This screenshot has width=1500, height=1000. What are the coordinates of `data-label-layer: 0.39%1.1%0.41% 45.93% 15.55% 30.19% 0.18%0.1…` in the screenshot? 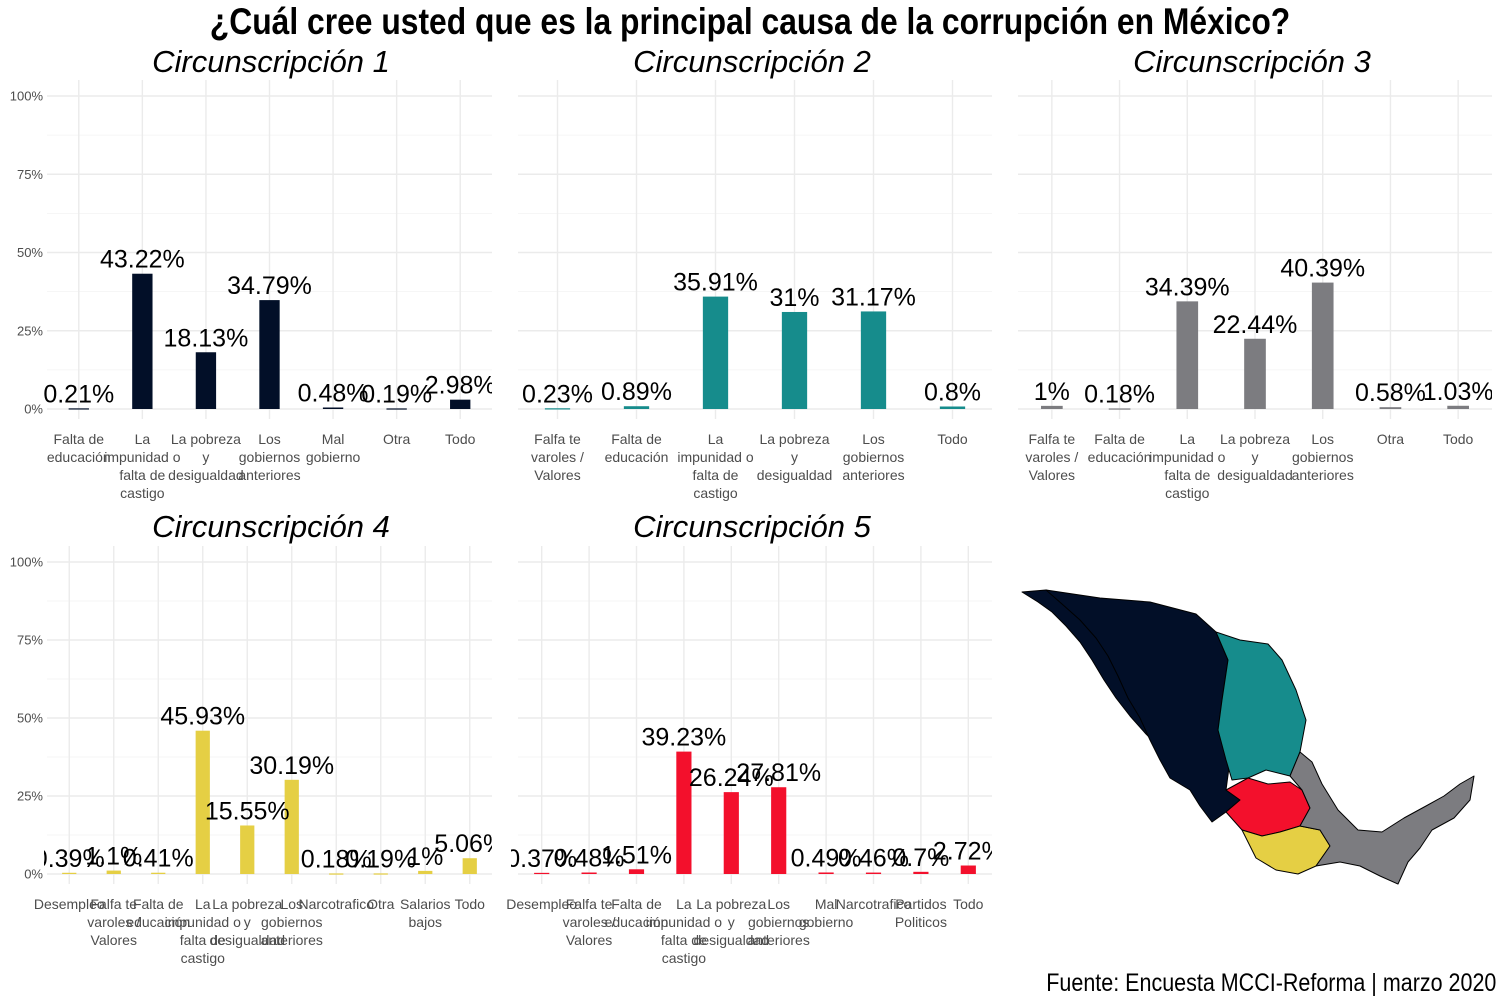 It's located at (263, 788).